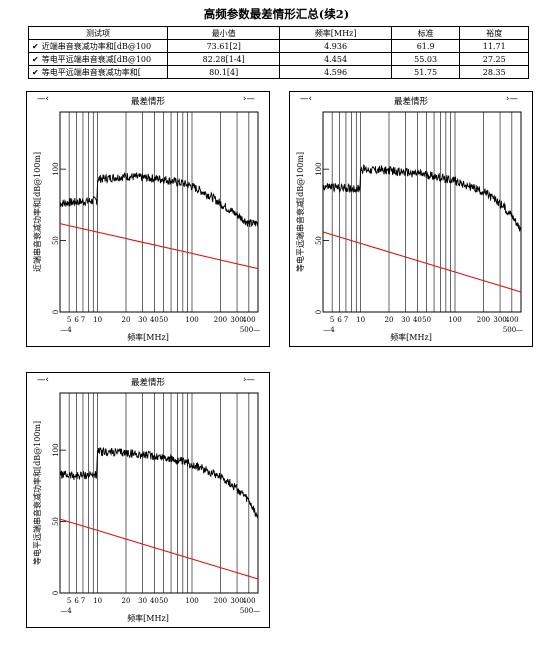 The height and width of the screenshot is (649, 553). Describe the element at coordinates (494, 46) in the screenshot. I see `cell-margin: 11.71` at that location.